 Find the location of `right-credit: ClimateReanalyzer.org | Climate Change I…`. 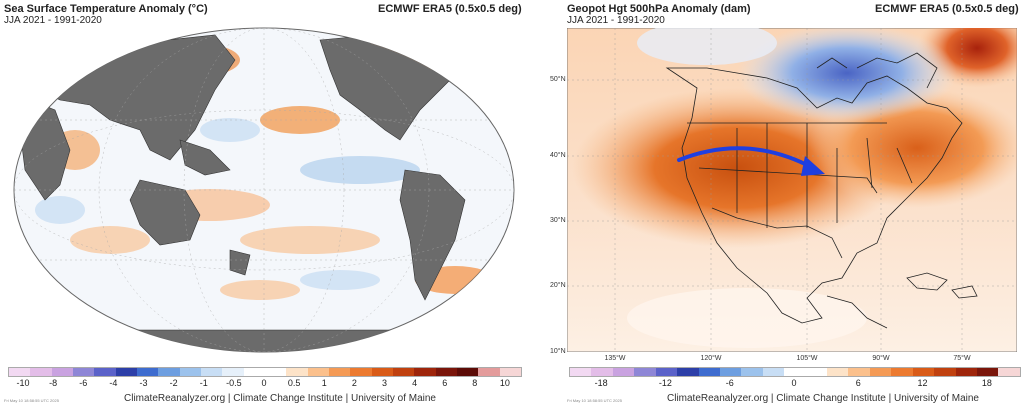

right-credit: ClimateReanalyzer.org | Climate Change I… is located at coordinates (823, 398).